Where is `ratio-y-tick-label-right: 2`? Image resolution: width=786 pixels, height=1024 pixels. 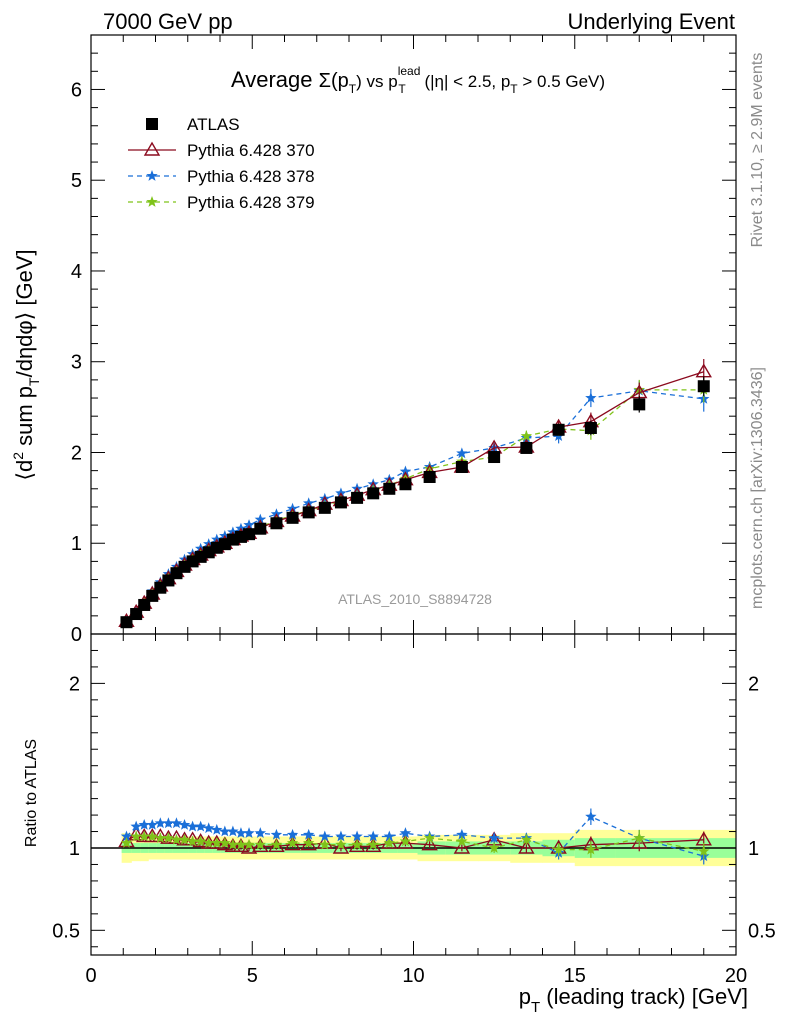 ratio-y-tick-label-right: 2 is located at coordinates (753, 684).